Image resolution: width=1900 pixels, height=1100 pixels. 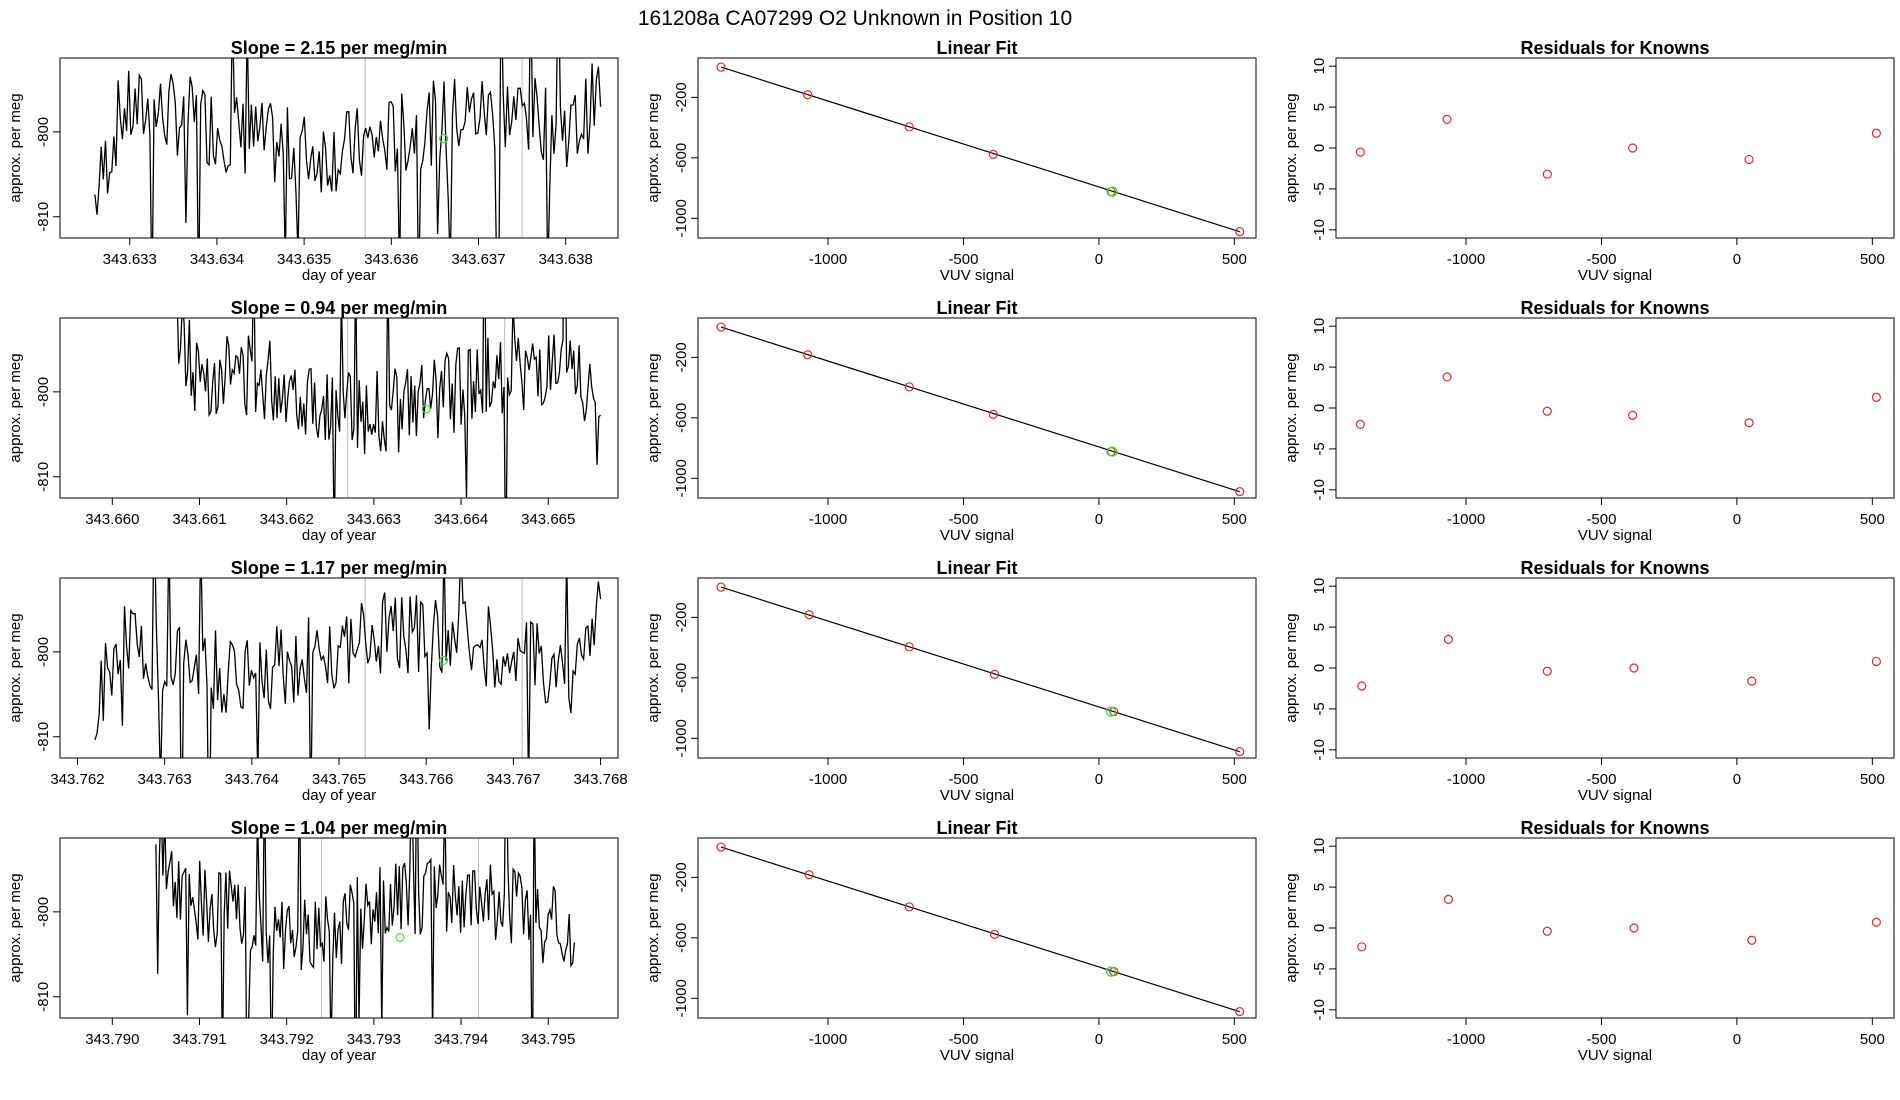 I want to click on x-axis-label: day of year, so click(x=339, y=535).